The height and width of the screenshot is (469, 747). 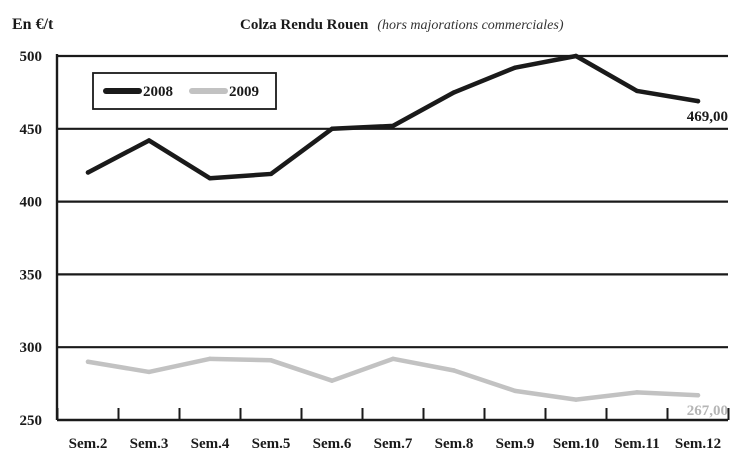 What do you see at coordinates (31, 130) in the screenshot?
I see `y-tick-label: 450` at bounding box center [31, 130].